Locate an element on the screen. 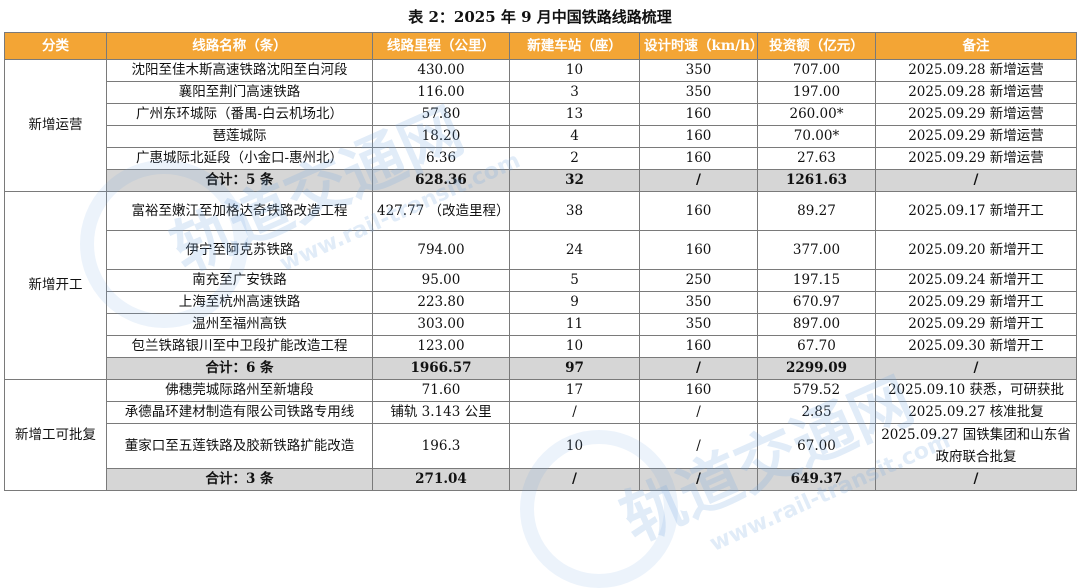 This screenshot has height=588, width=1080. total-investment: 1261.63 is located at coordinates (816, 180).